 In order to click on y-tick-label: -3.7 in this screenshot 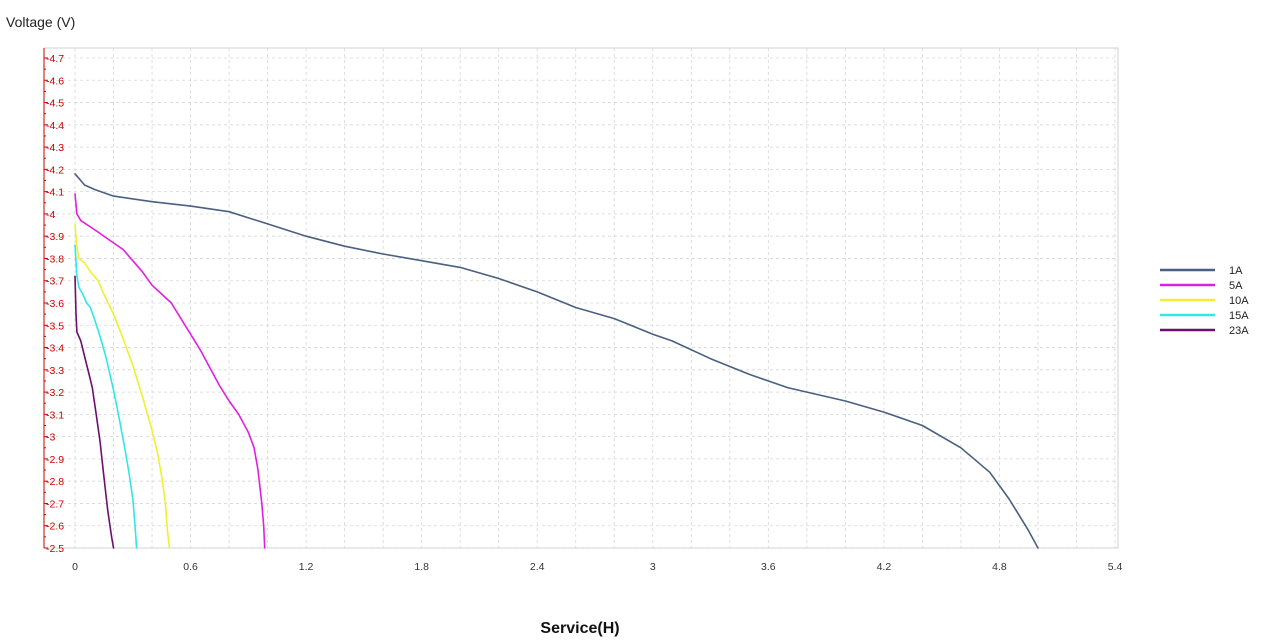, I will do `click(55, 282)`.